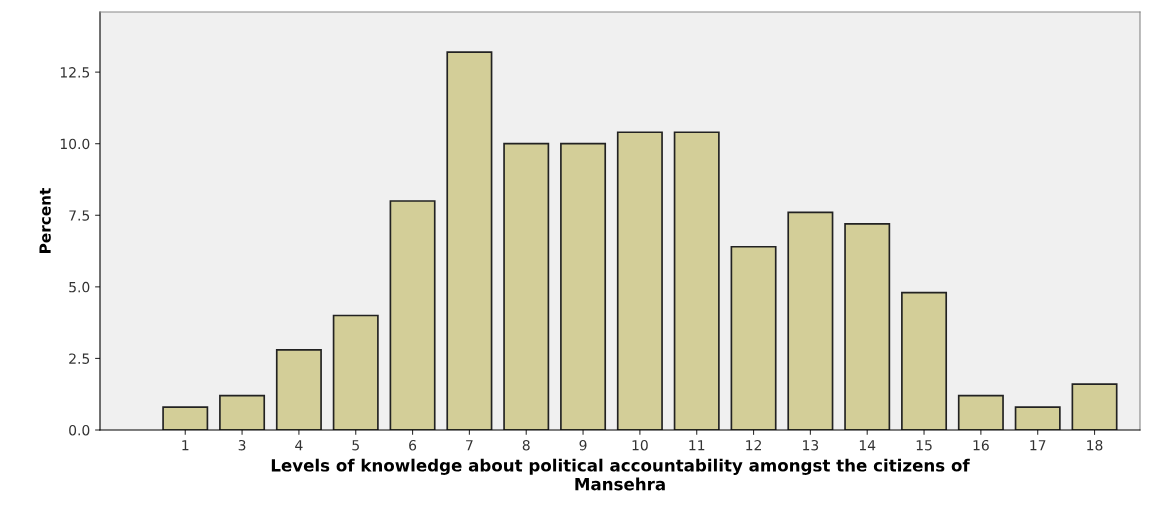 This screenshot has width=1153, height=508. Describe the element at coordinates (697, 445) in the screenshot. I see `x-tick-label: 11` at that location.